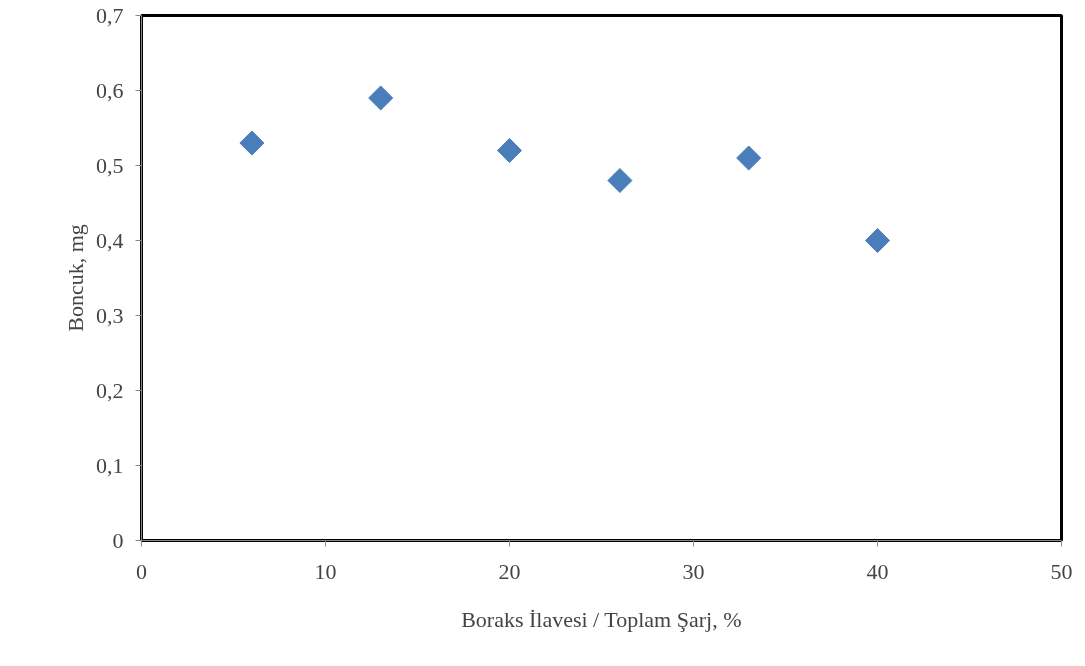 The height and width of the screenshot is (666, 1085). I want to click on x-tick-label: 20, so click(509, 571).